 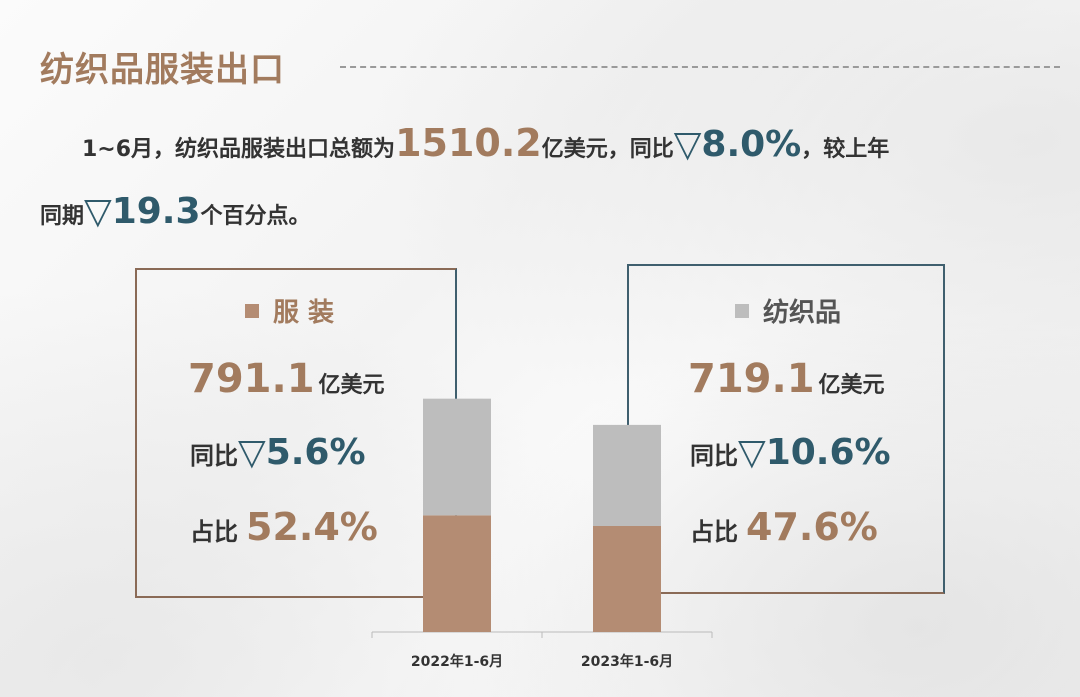 What do you see at coordinates (255, 216) in the screenshot?
I see `summary-line2-suffix: 个百分点。` at bounding box center [255, 216].